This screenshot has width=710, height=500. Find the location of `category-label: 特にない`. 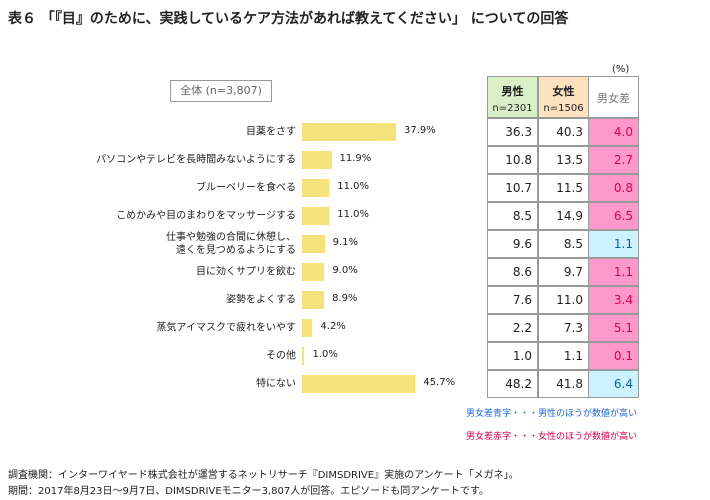

category-label: 特にない is located at coordinates (276, 384).